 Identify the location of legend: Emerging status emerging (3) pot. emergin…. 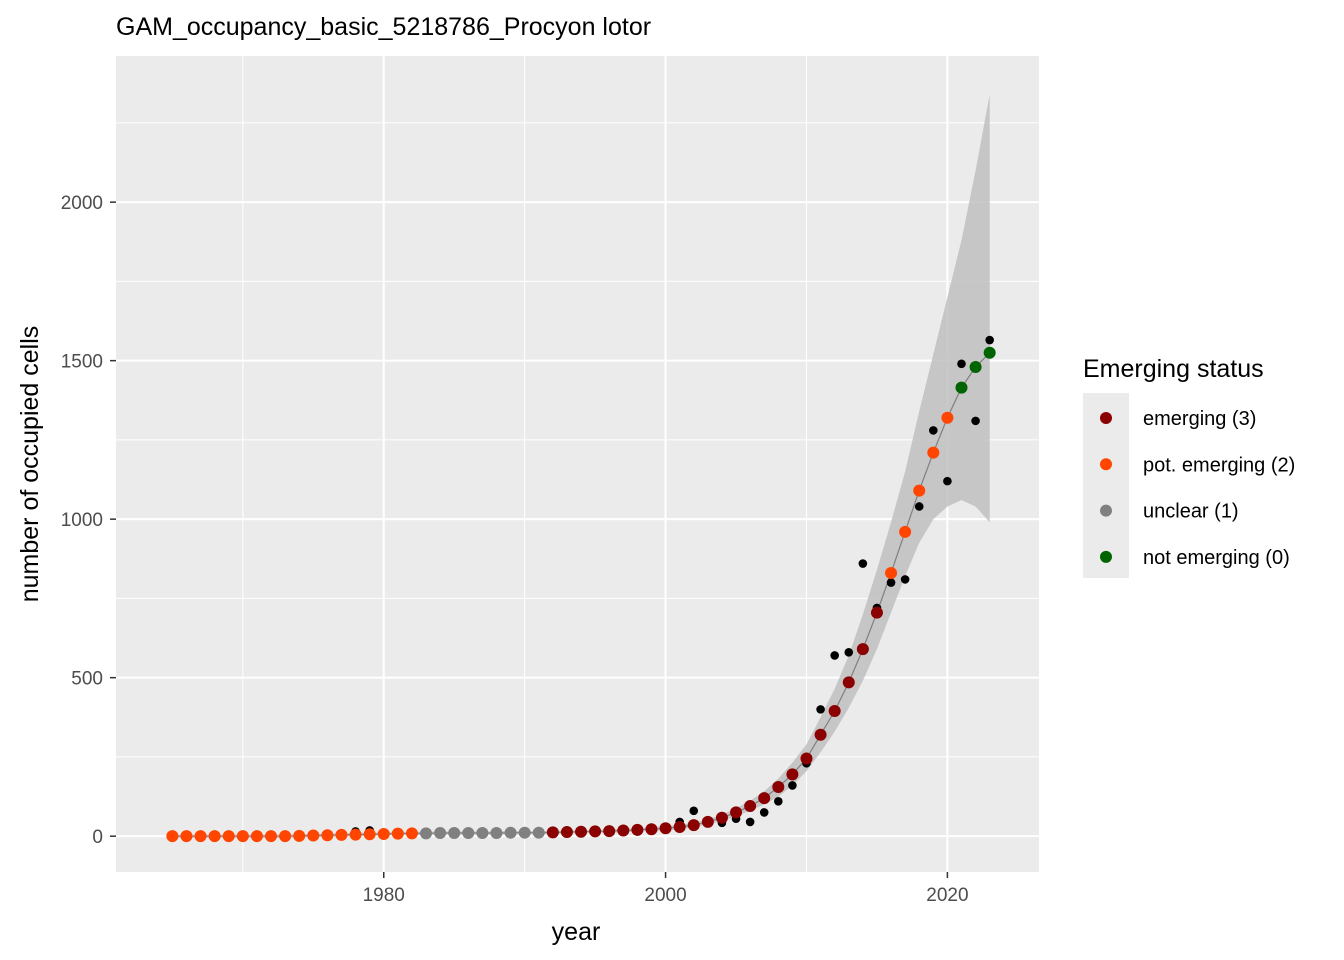
(1189, 466).